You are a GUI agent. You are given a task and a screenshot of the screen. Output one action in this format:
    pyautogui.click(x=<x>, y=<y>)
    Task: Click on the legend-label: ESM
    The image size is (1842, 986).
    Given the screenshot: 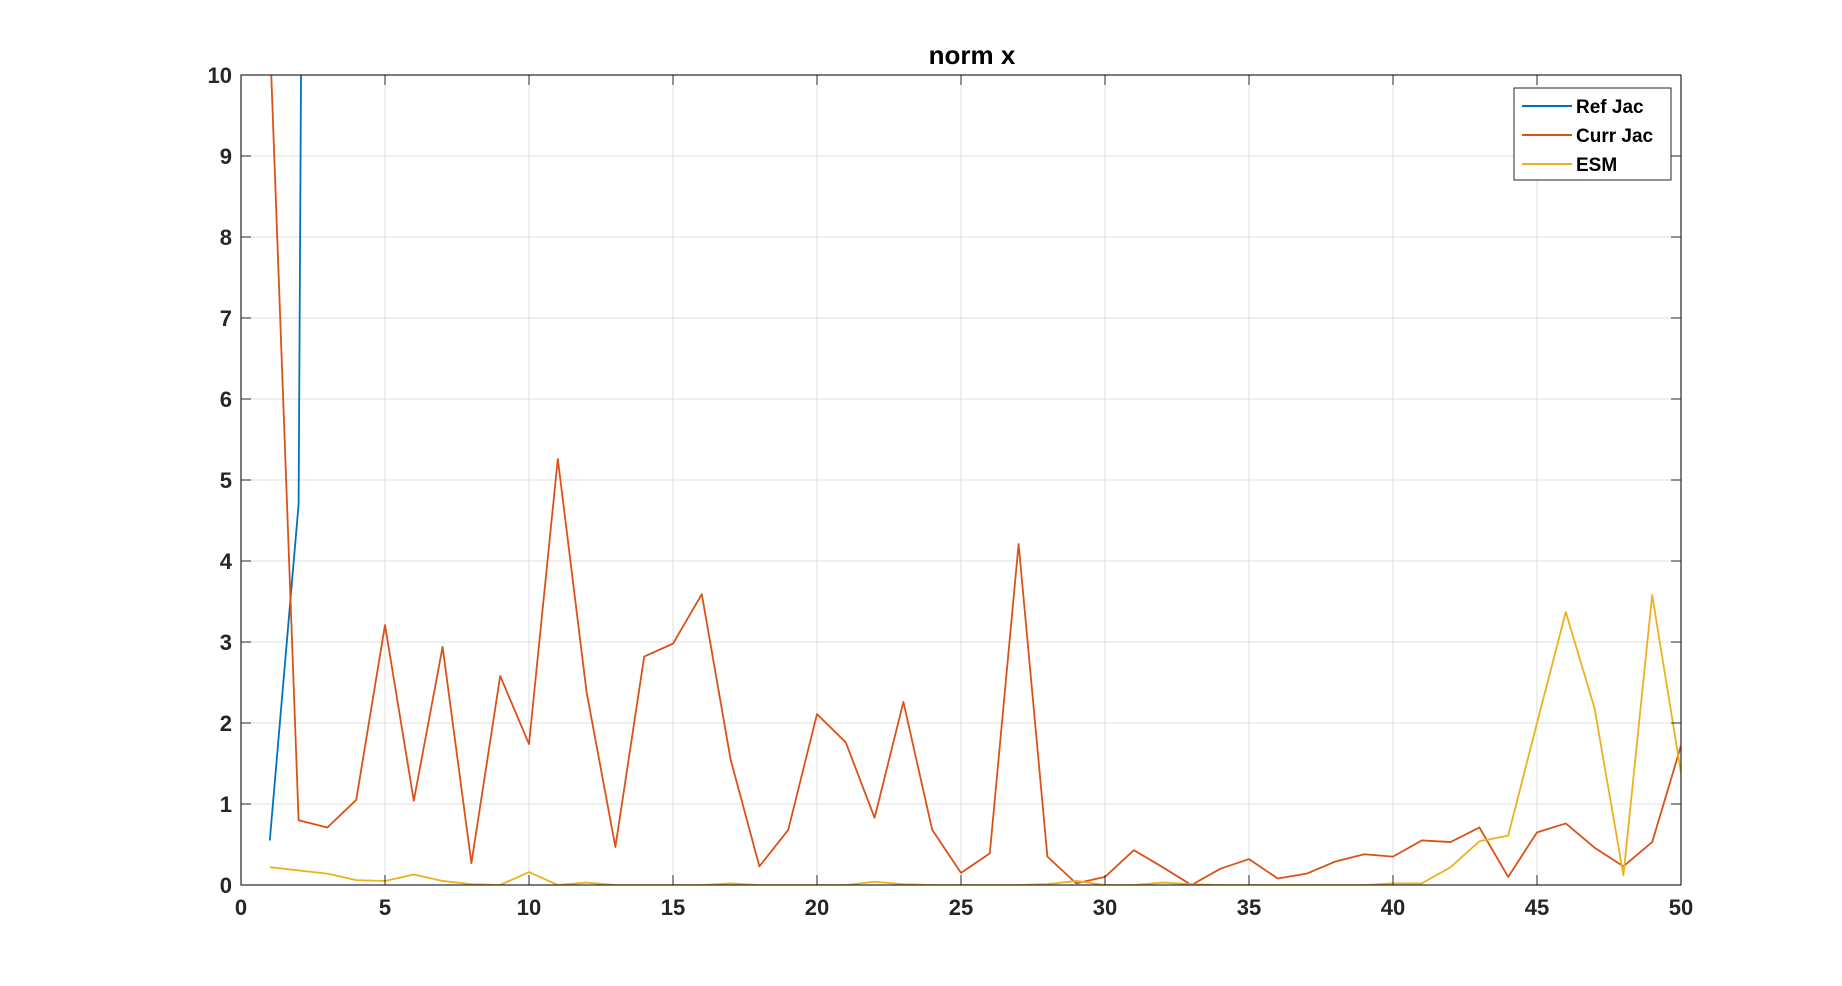 What is the action you would take?
    pyautogui.click(x=1596, y=165)
    